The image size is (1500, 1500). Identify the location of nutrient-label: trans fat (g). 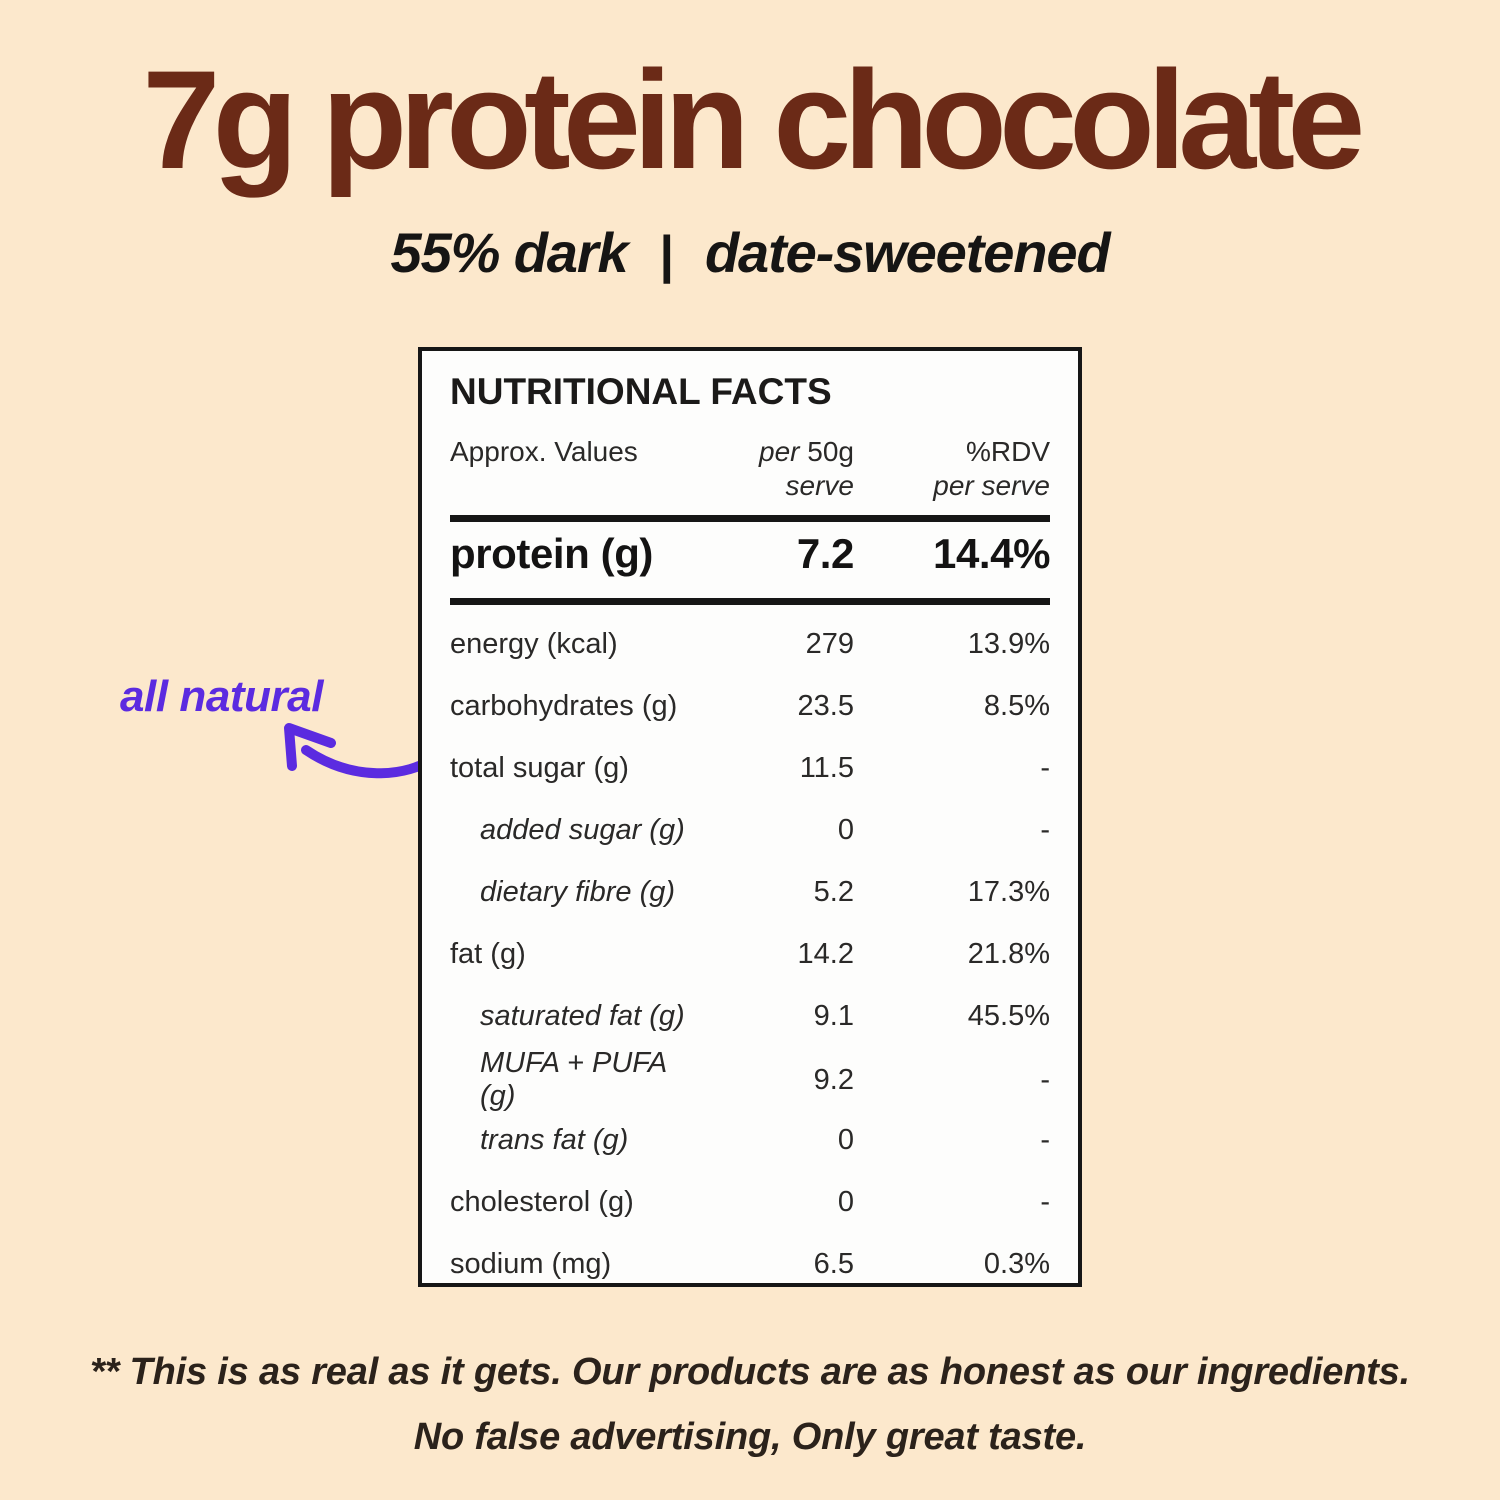
(554, 1139).